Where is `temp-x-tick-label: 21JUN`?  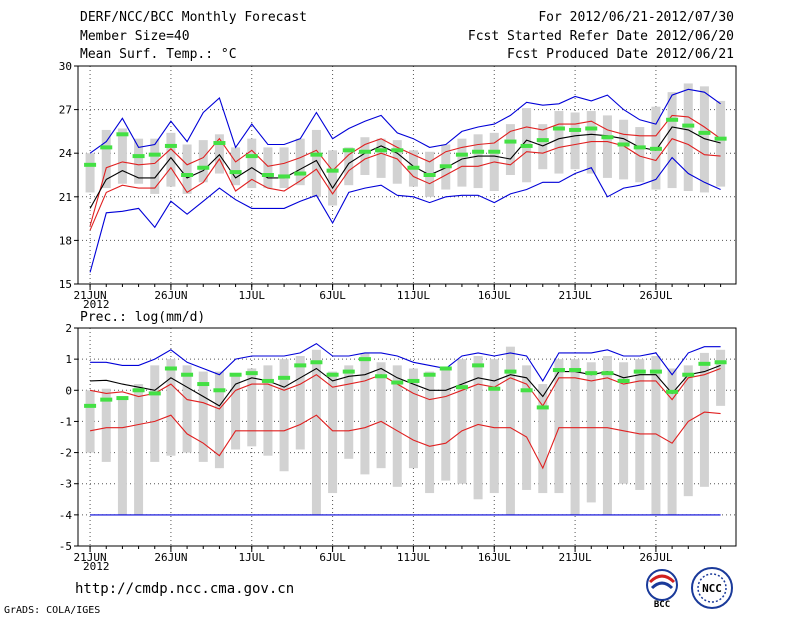 temp-x-tick-label: 21JUN is located at coordinates (90, 295).